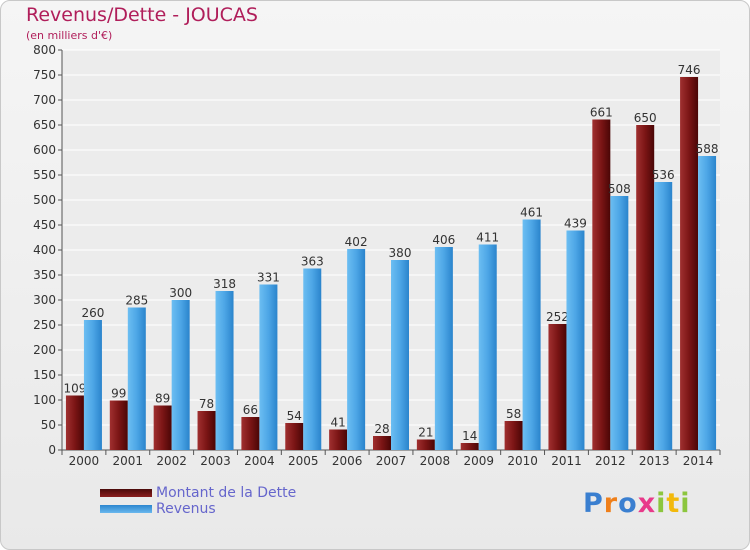 Image resolution: width=750 pixels, height=550 pixels. I want to click on x-tick-label: 2010, so click(522, 461).